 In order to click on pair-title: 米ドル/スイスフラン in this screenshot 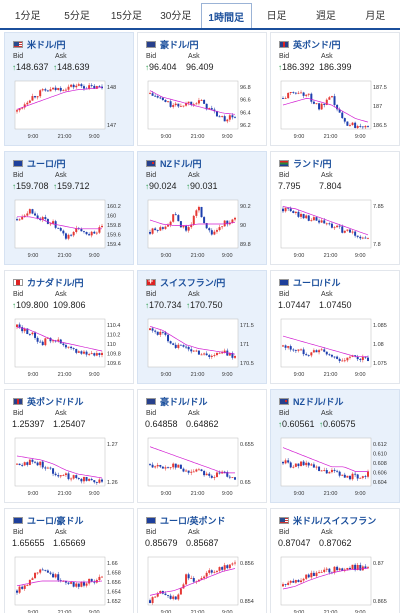, I will do `click(327, 520)`.